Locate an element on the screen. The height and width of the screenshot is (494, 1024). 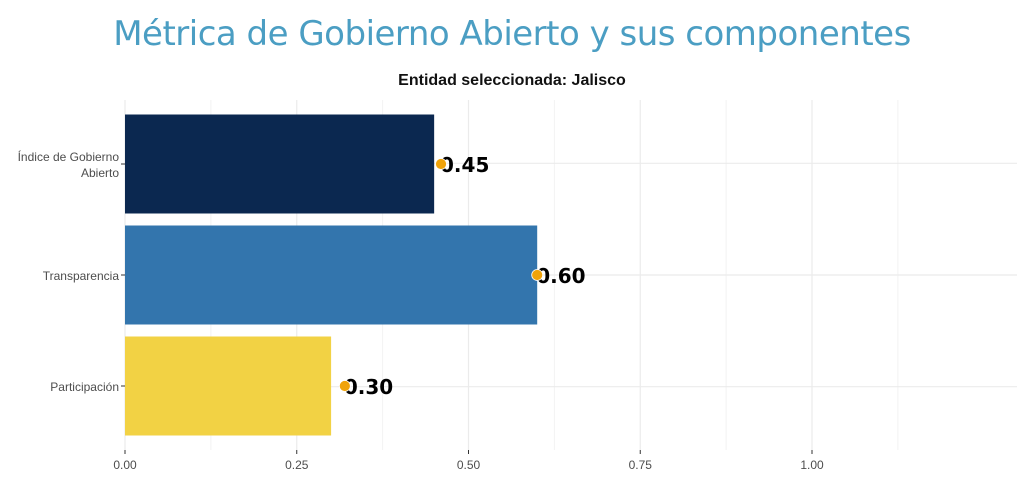
value-label: 0.45 is located at coordinates (464, 165).